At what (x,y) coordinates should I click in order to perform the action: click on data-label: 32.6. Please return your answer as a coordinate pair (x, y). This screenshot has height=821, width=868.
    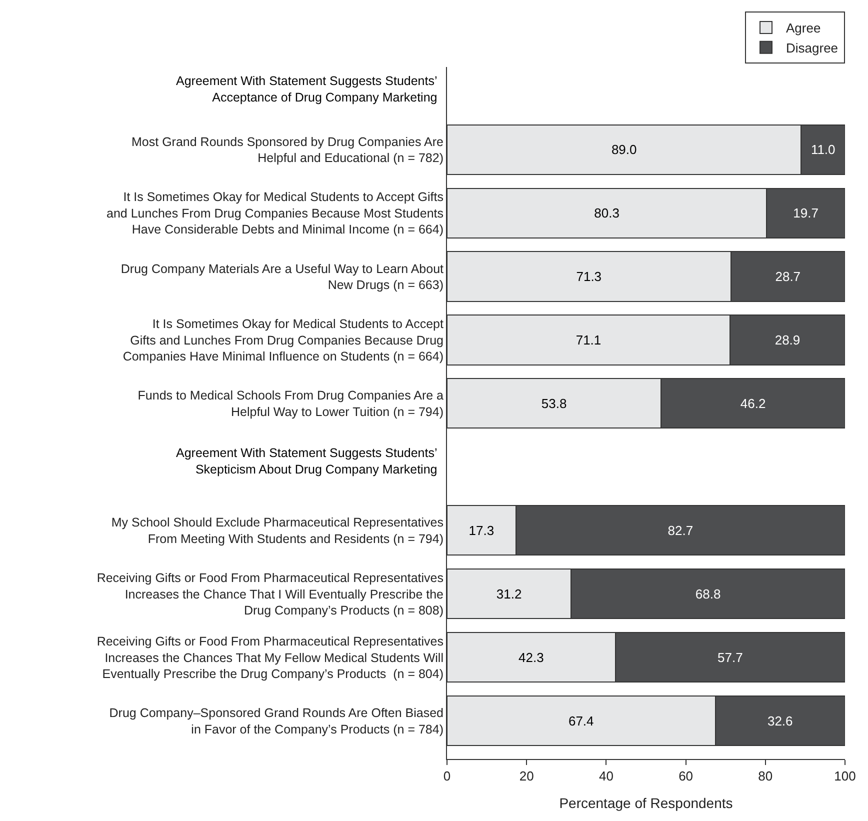
    Looking at the image, I should click on (780, 720).